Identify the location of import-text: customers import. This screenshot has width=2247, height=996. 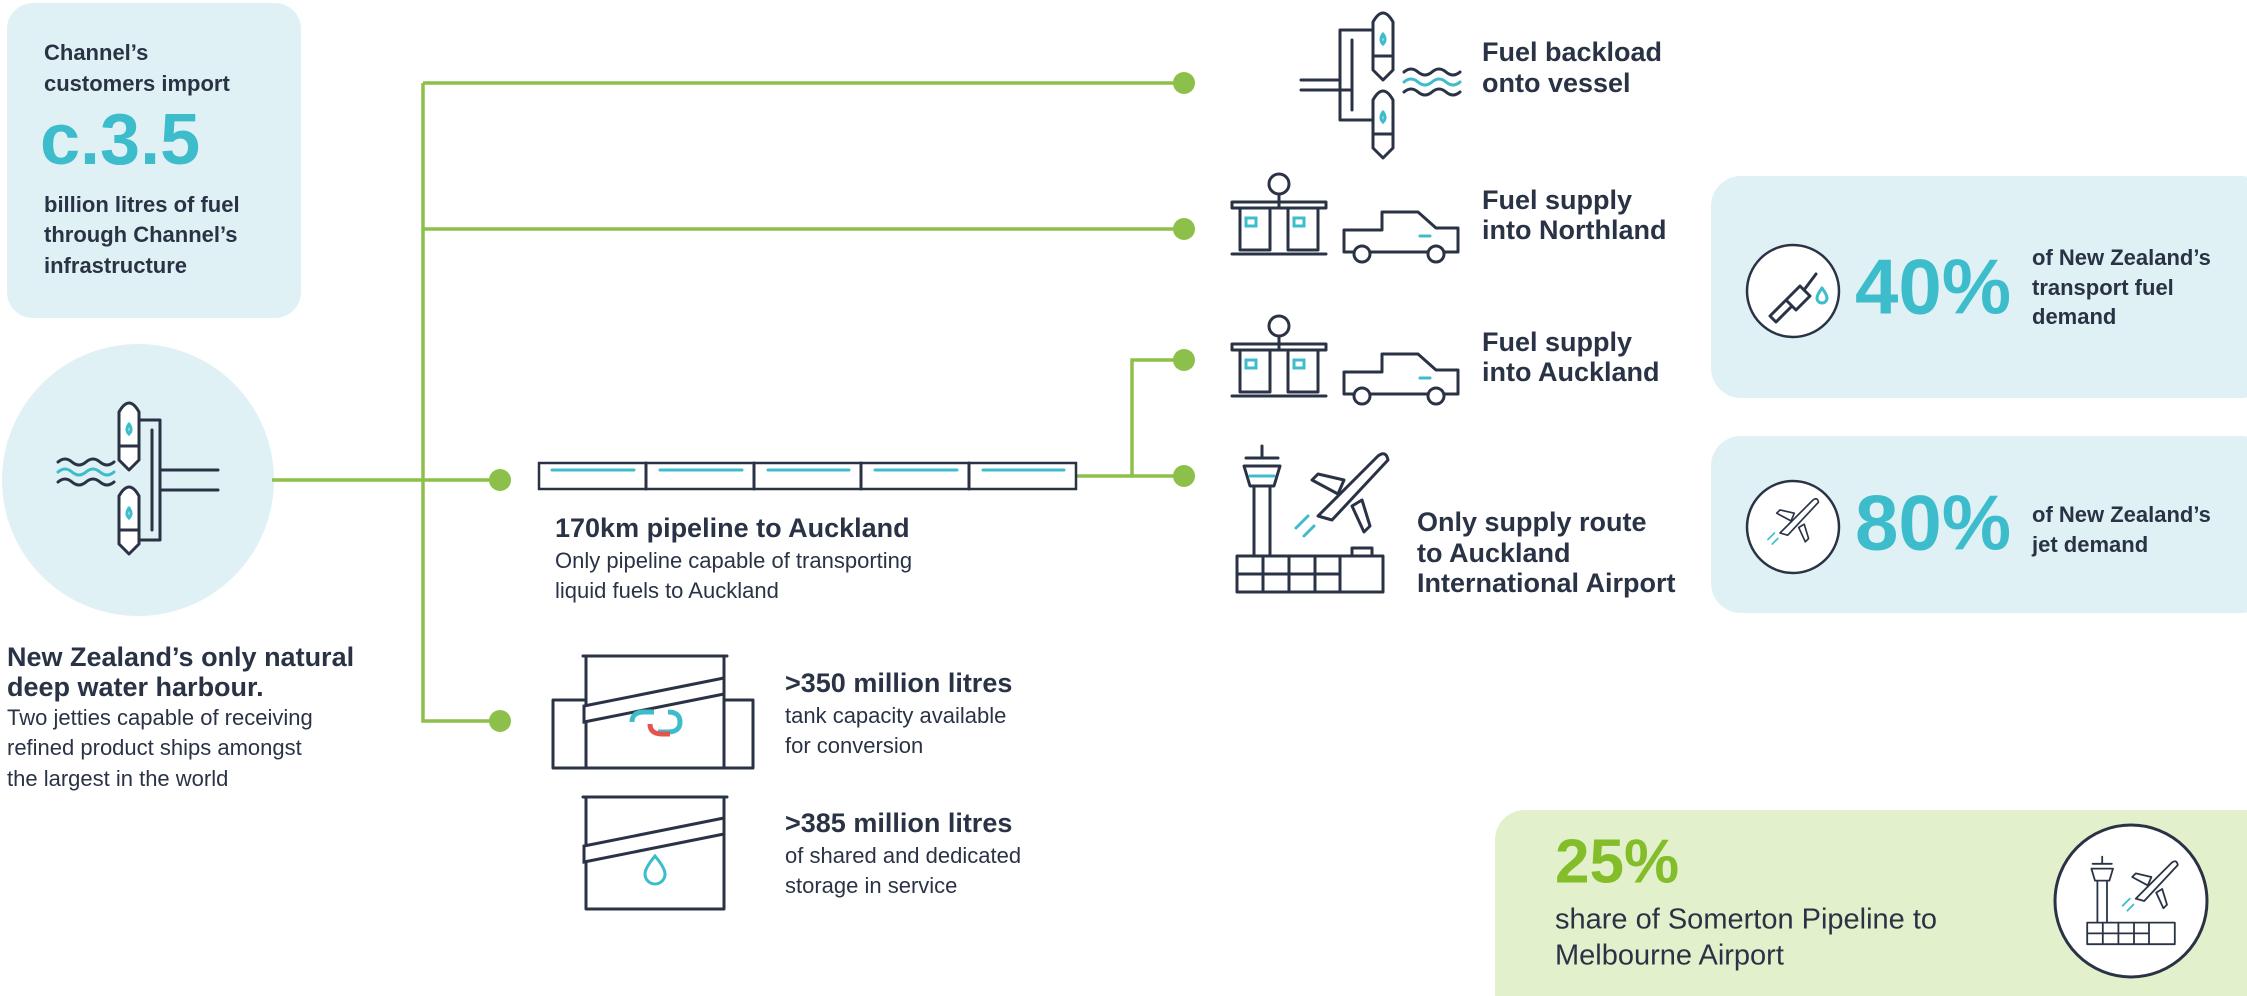
(137, 83).